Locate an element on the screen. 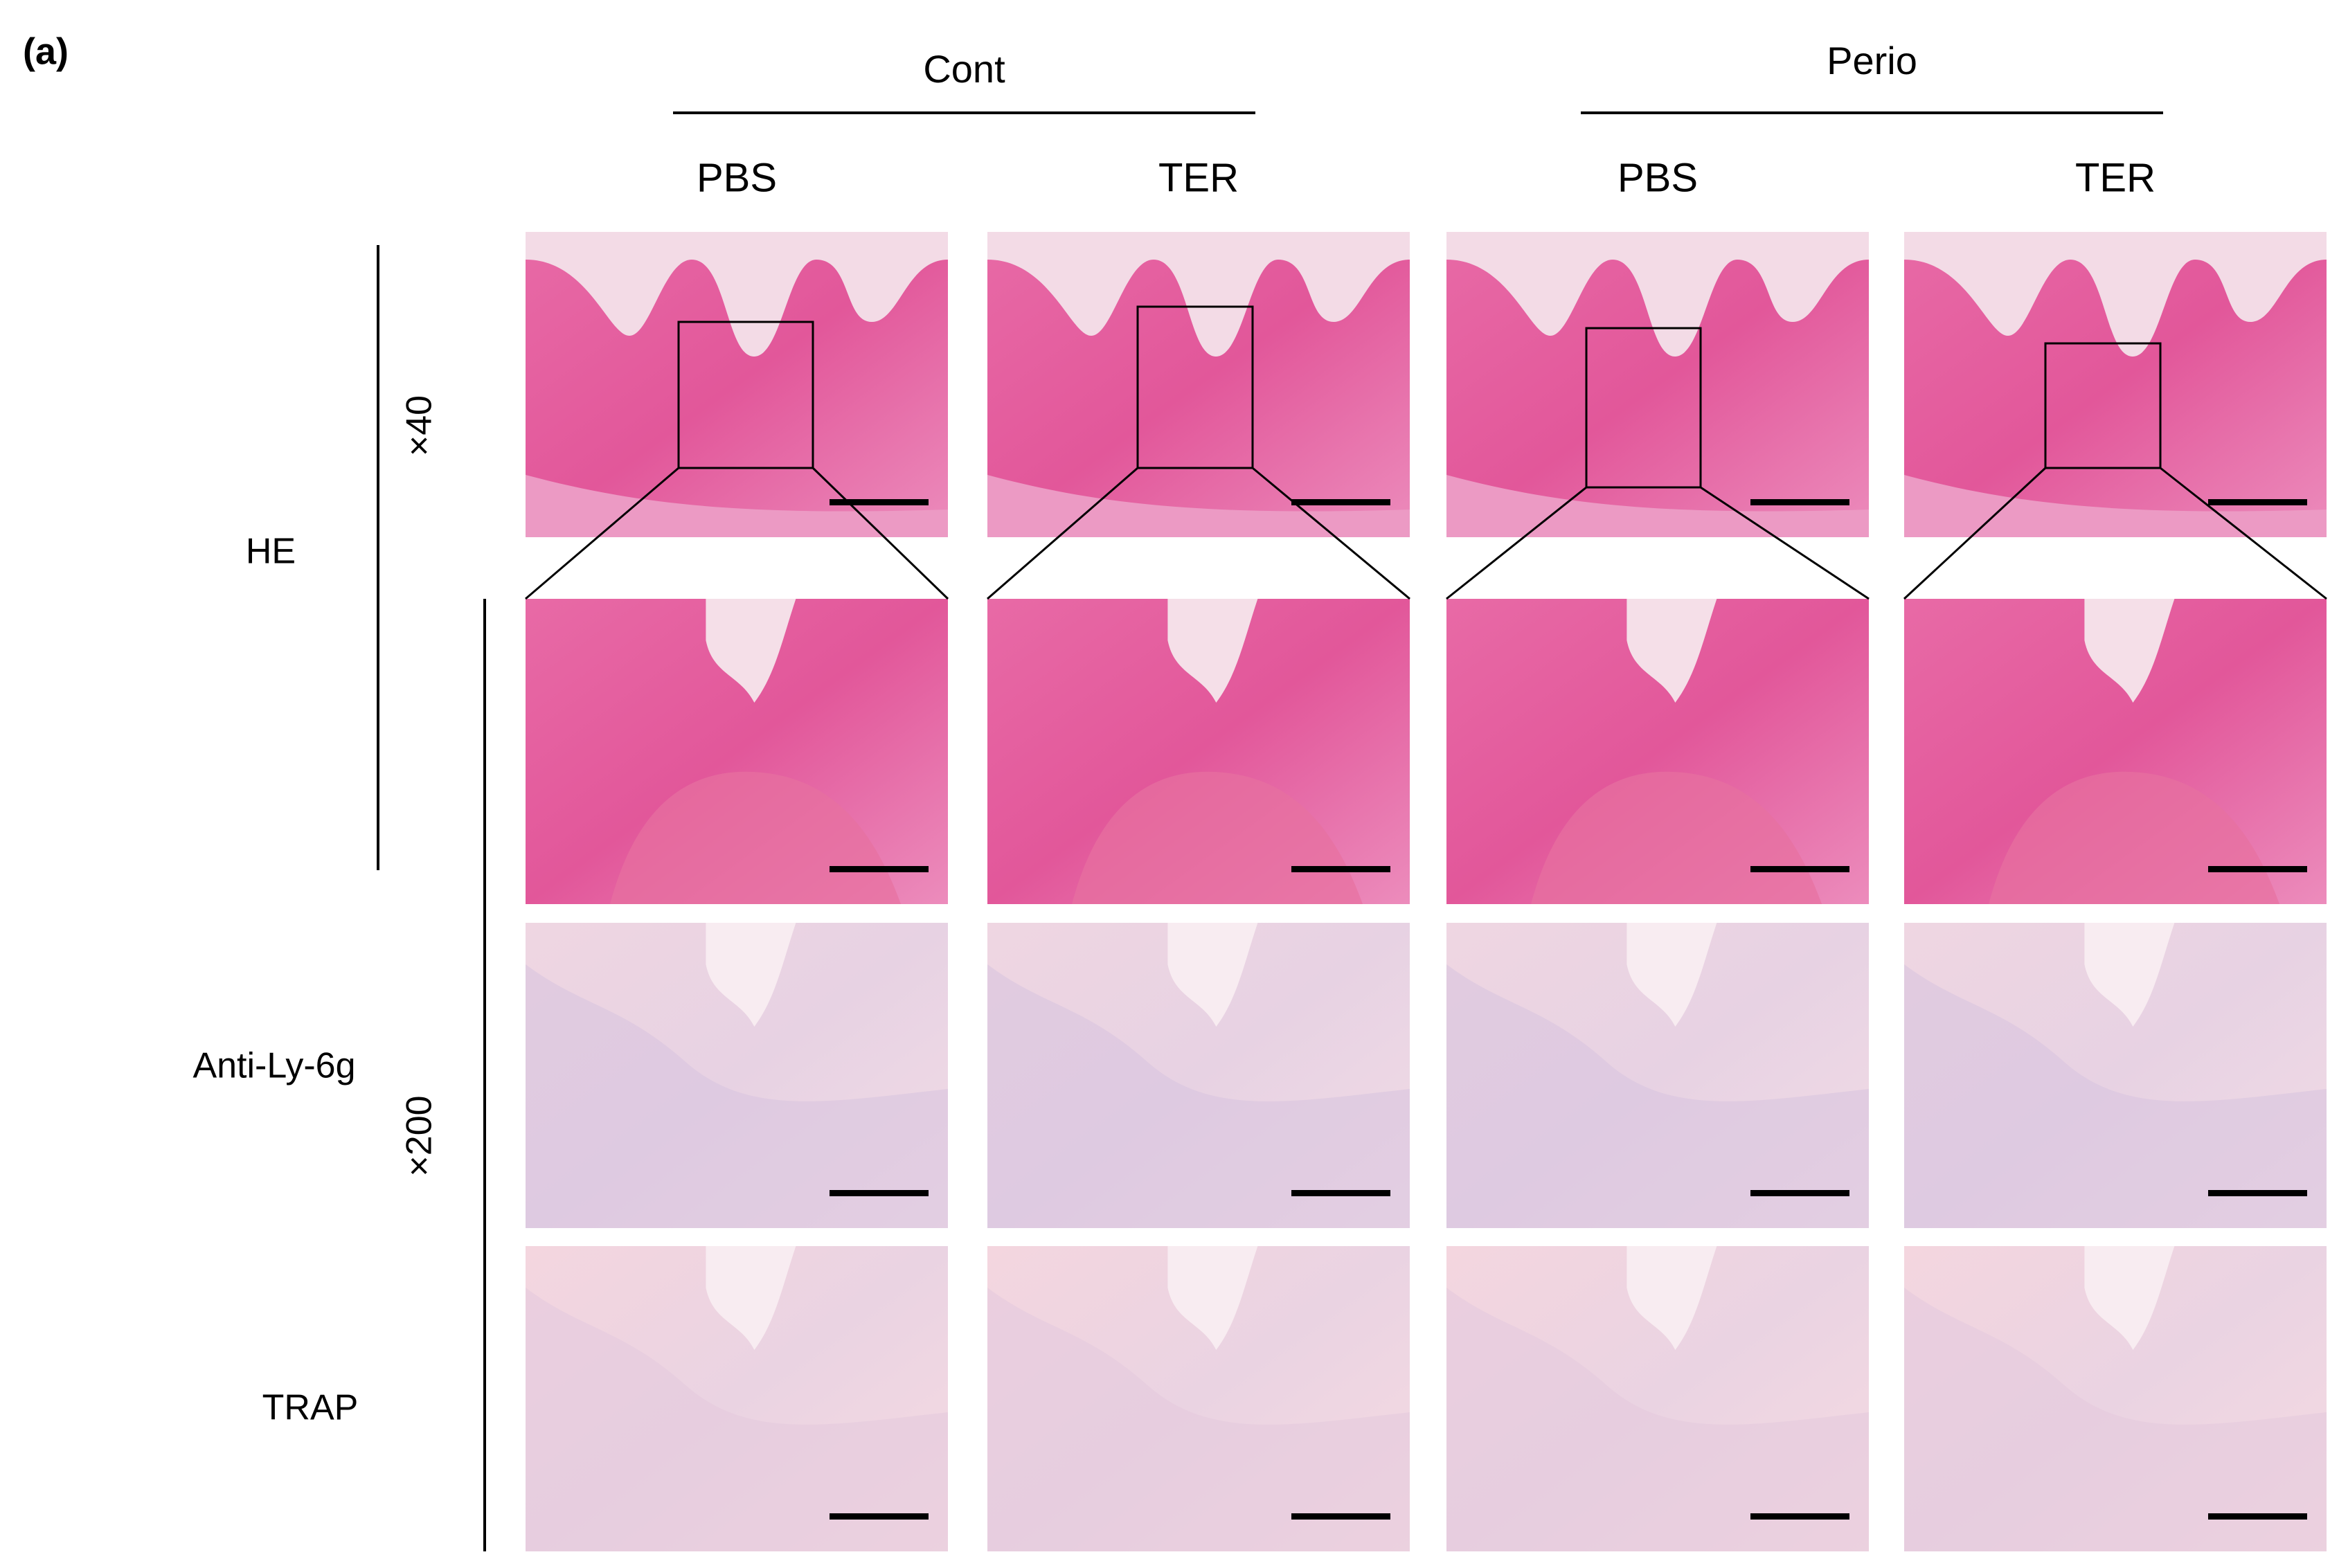 The image size is (2348, 1568). magnification-label: ×200 is located at coordinates (420, 1135).